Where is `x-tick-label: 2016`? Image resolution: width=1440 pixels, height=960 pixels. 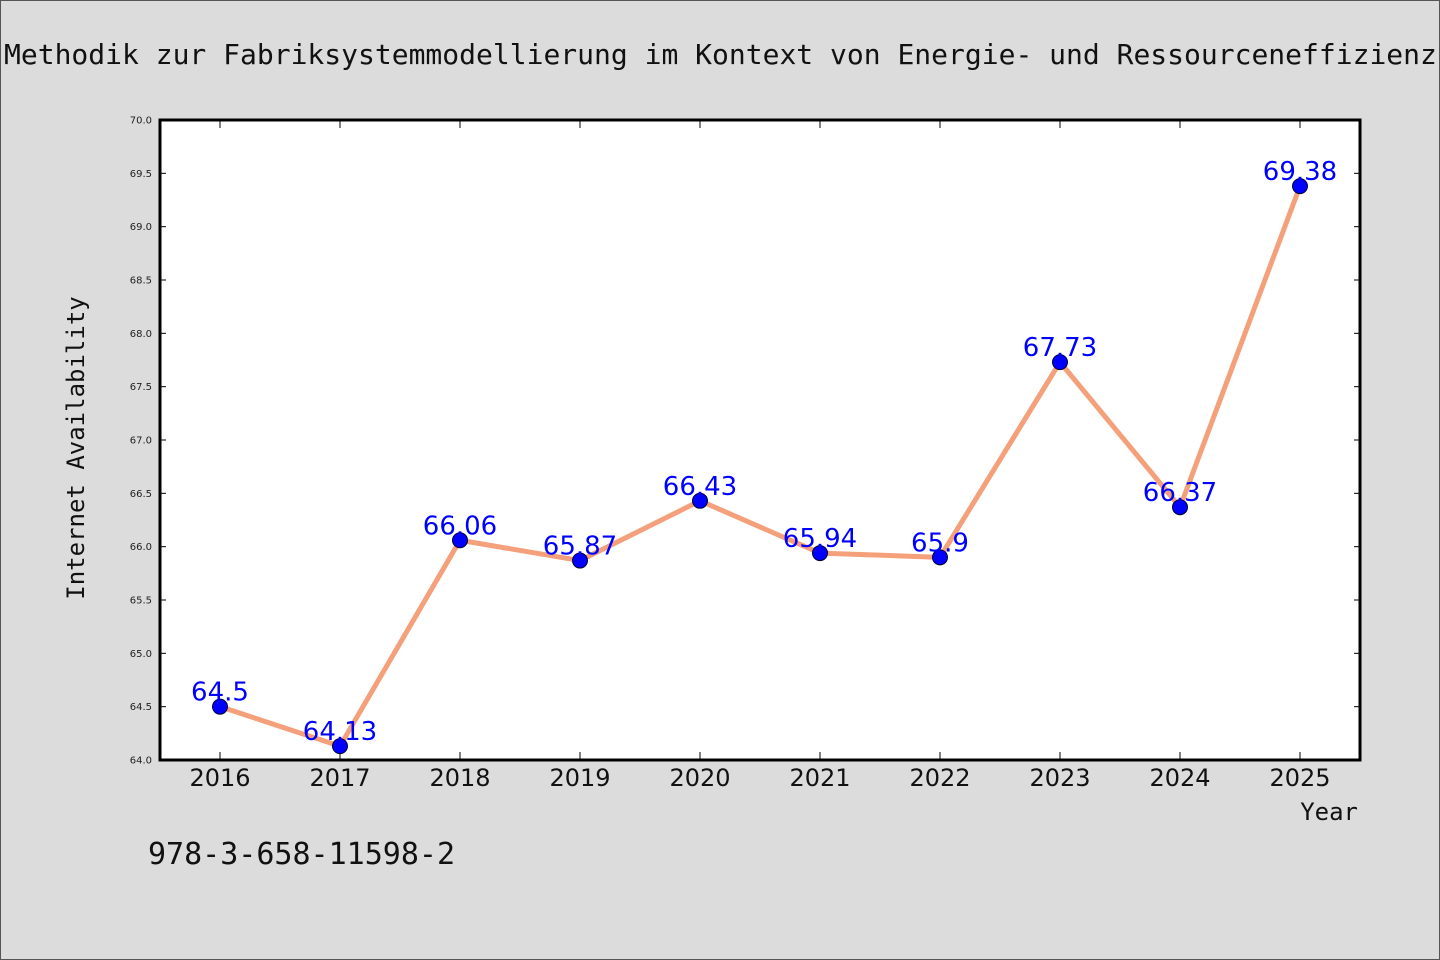
x-tick-label: 2016 is located at coordinates (219, 778).